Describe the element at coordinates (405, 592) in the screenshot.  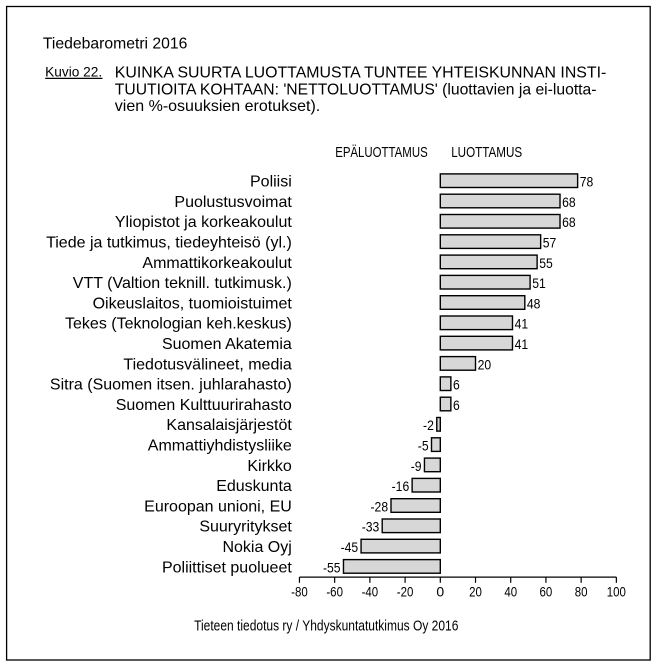
I see `svg-text: -20` at that location.